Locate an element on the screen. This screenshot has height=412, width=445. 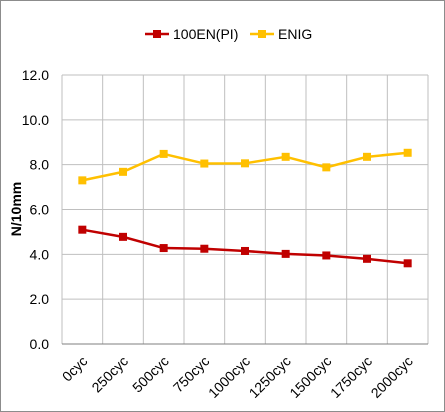
y-axis-title: N/10mm is located at coordinates (16, 209).